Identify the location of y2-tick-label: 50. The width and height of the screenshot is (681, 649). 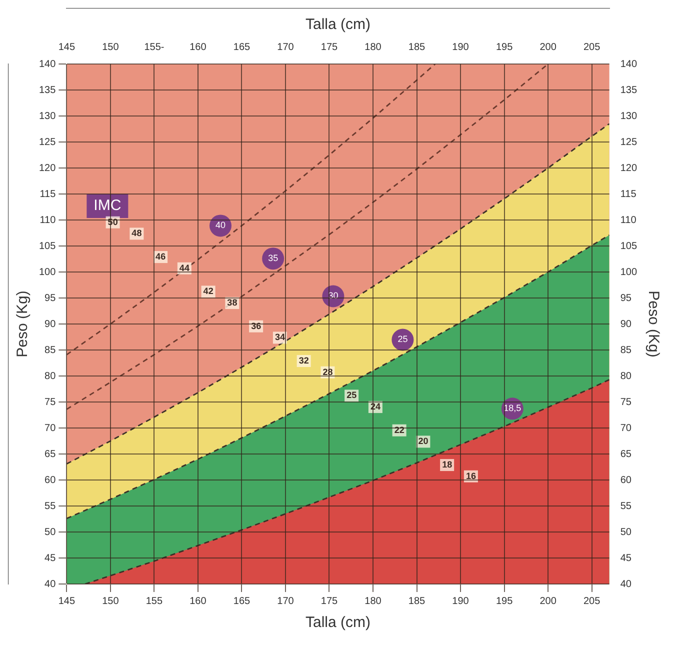
(626, 532).